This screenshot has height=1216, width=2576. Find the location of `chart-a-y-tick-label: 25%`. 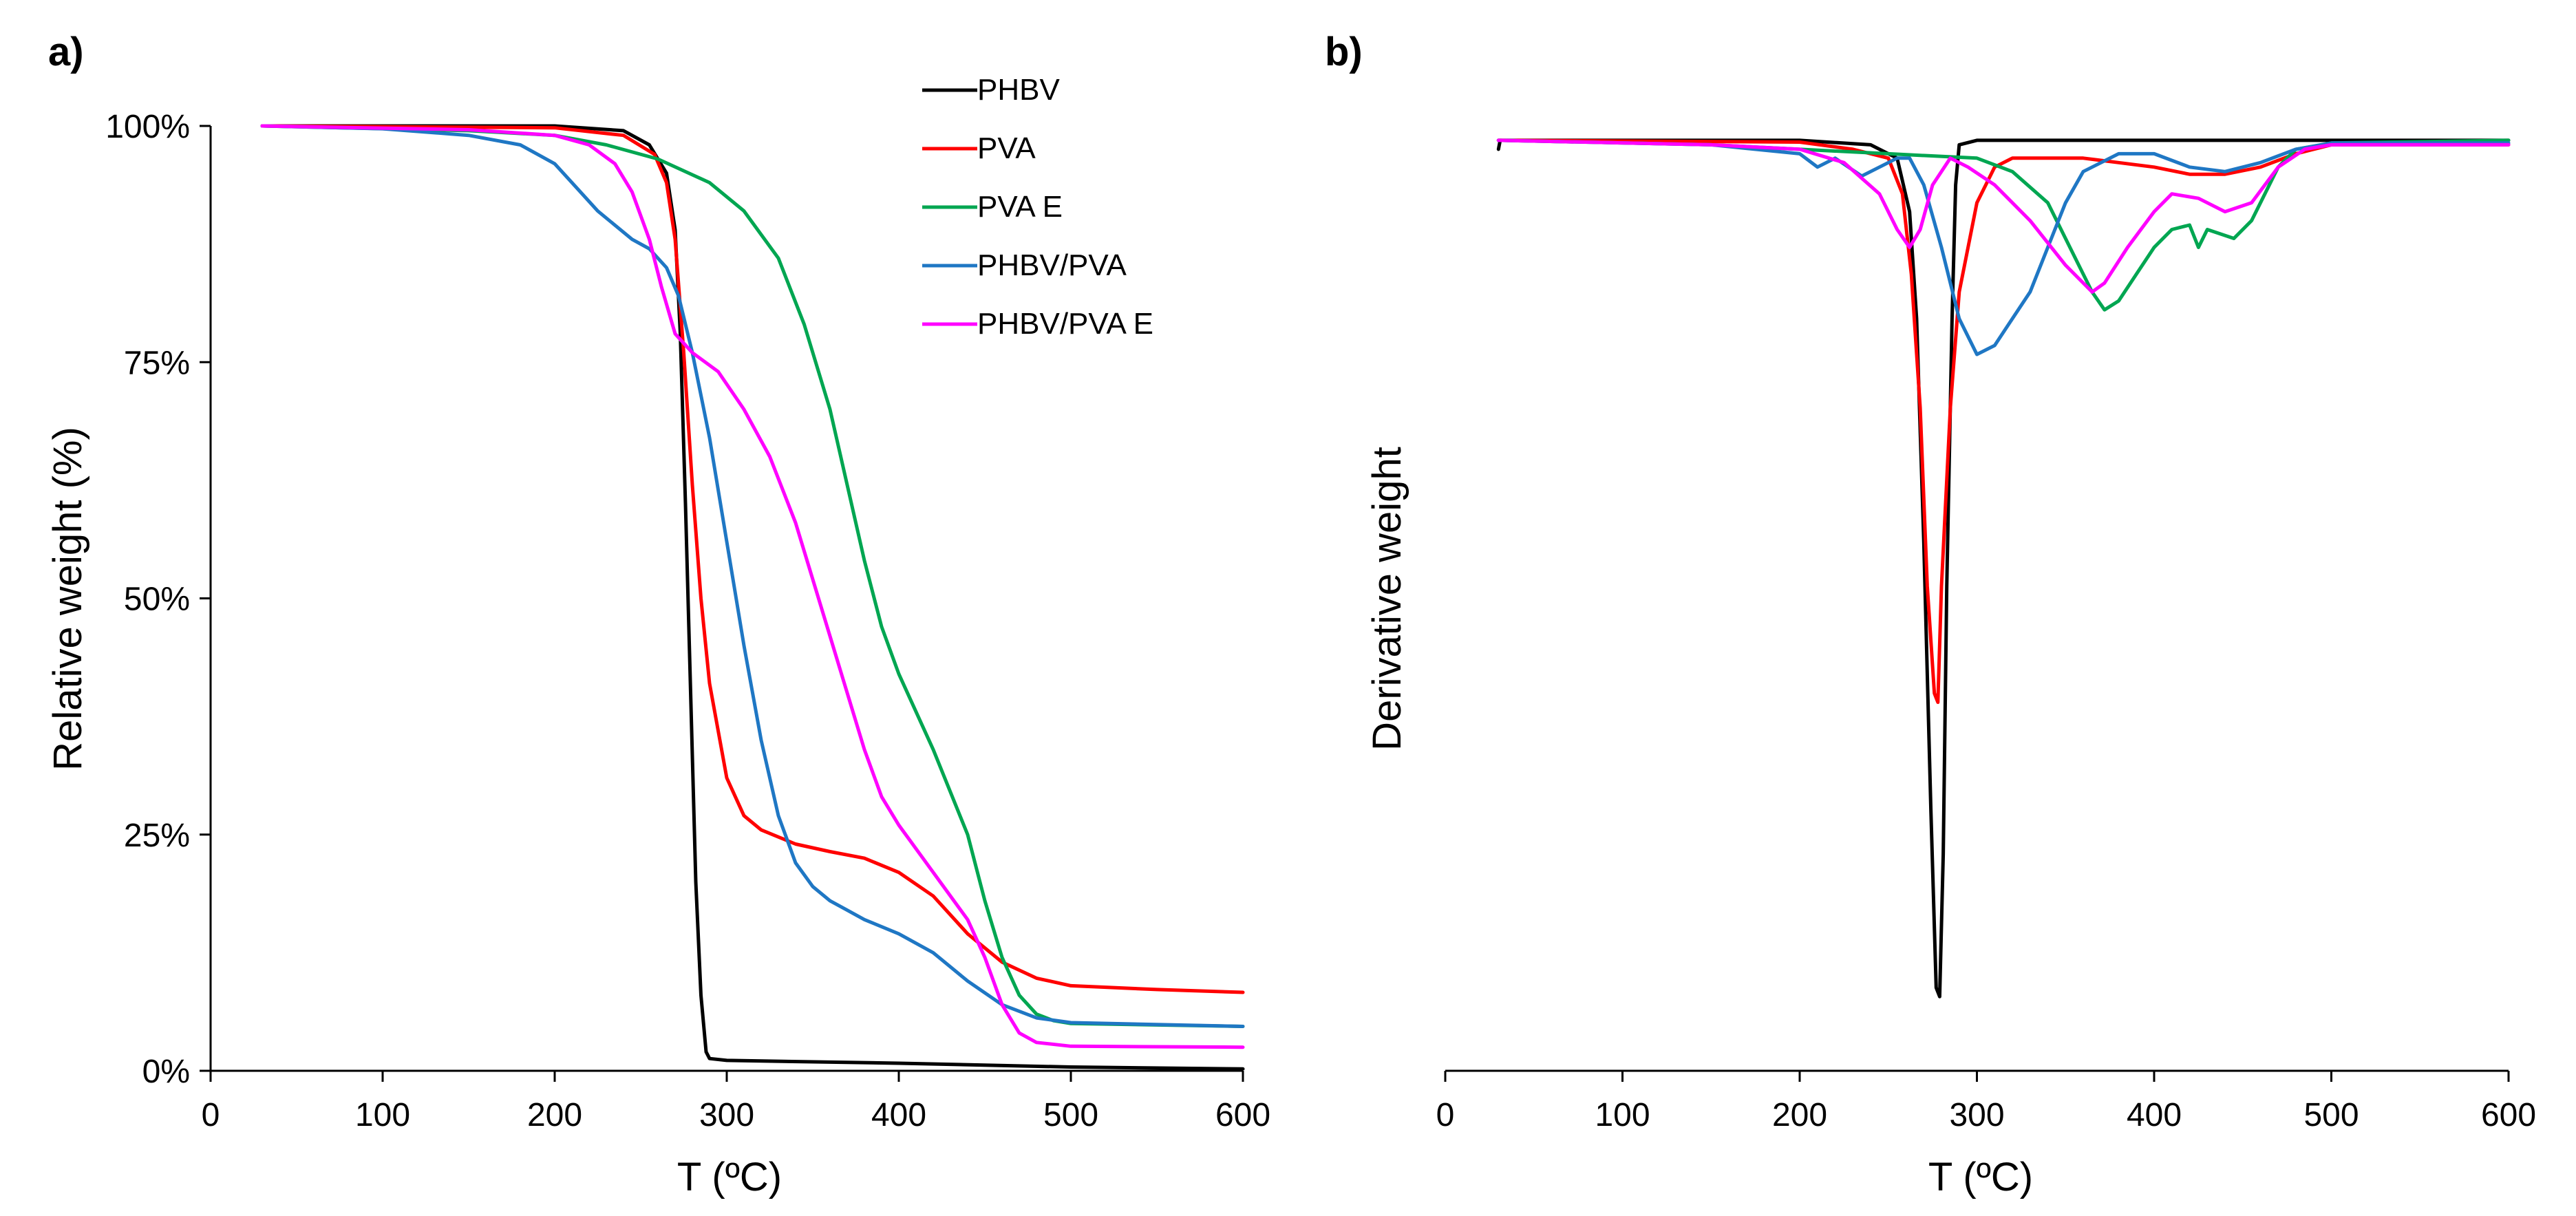

chart-a-y-tick-label: 25% is located at coordinates (157, 836).